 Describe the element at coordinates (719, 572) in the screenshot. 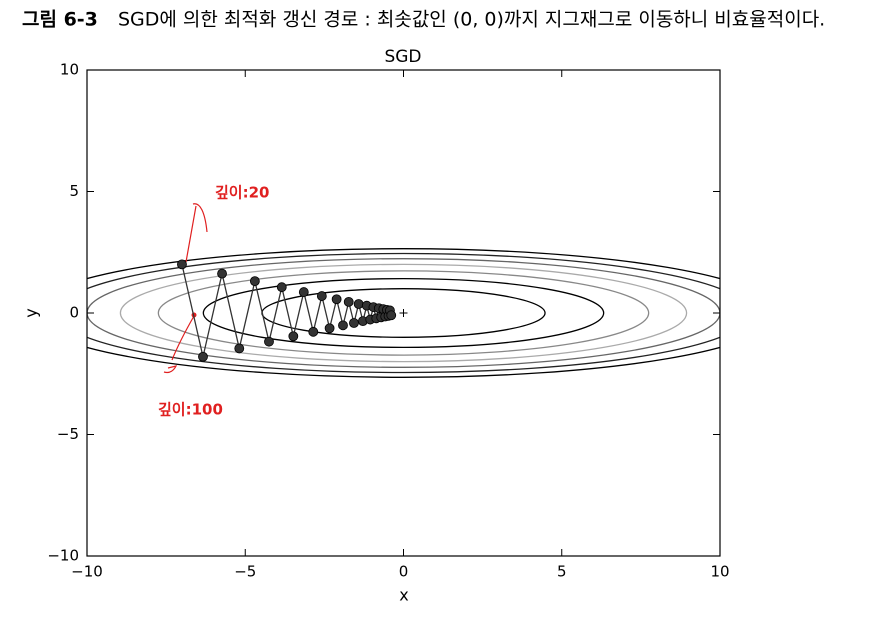

I see `x-tick-label: 10` at that location.